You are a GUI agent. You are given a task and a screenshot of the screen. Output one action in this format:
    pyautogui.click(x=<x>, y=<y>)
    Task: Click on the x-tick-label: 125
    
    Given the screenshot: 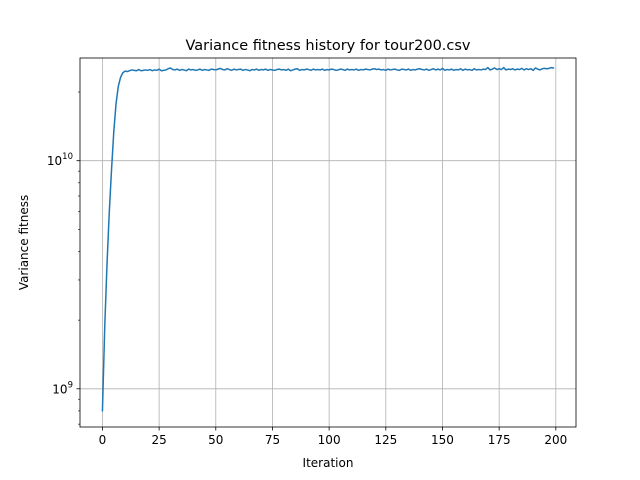 What is the action you would take?
    pyautogui.click(x=385, y=440)
    